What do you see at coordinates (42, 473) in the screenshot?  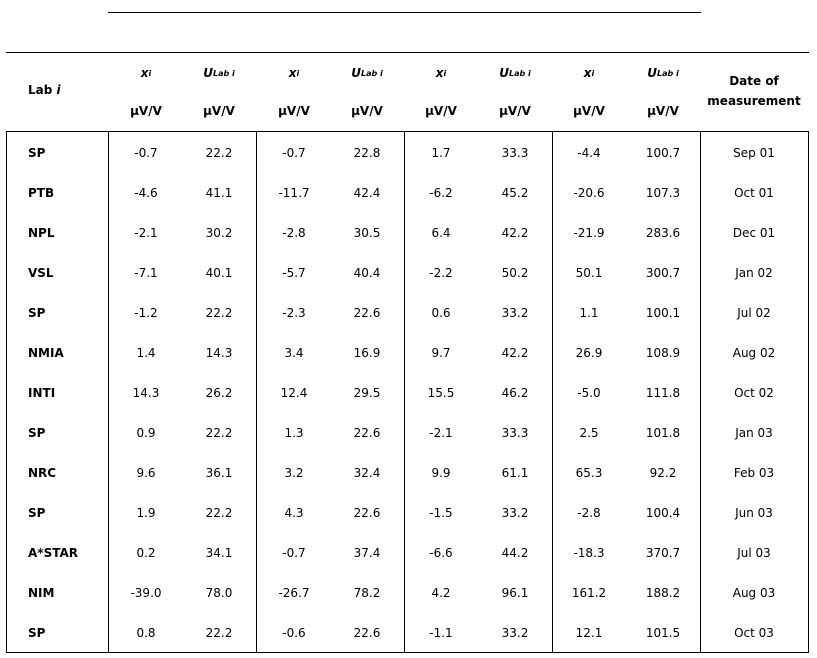 I see `lab-name: NRC` at bounding box center [42, 473].